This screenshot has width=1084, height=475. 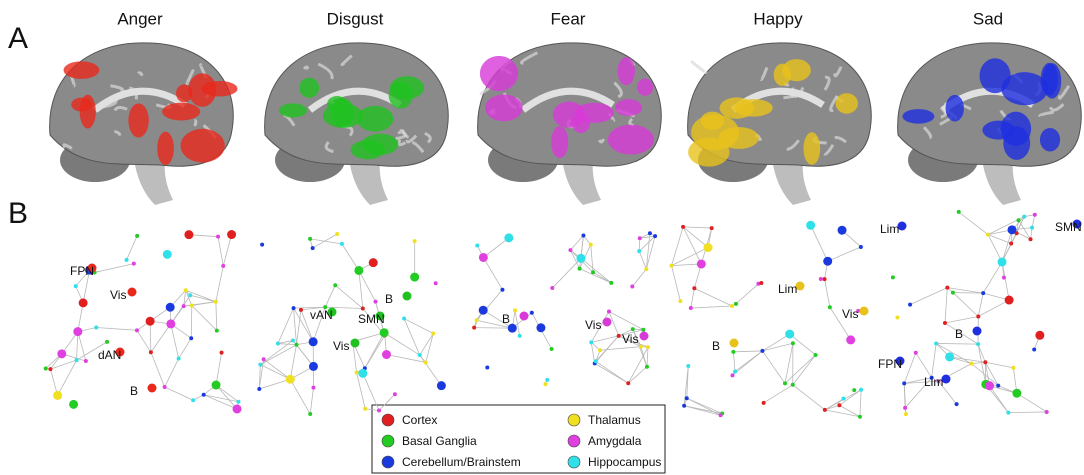 I want to click on network-label: Lim, so click(x=933, y=382).